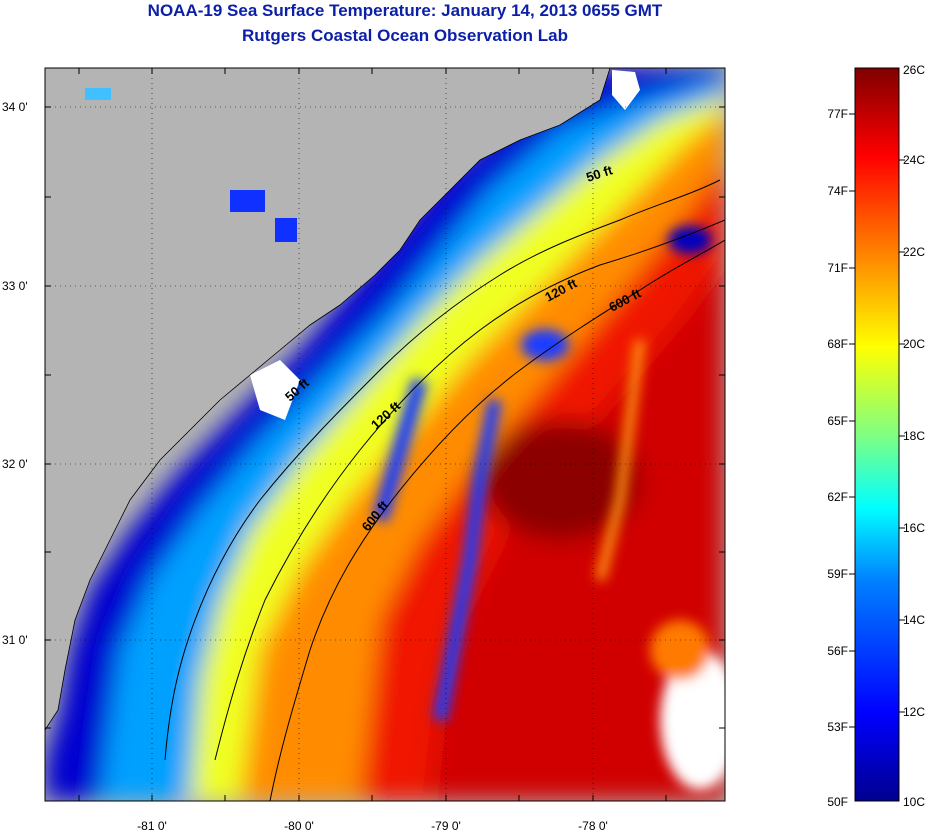 The image size is (936, 832). I want to click on colorbar-c-label: 24C, so click(914, 160).